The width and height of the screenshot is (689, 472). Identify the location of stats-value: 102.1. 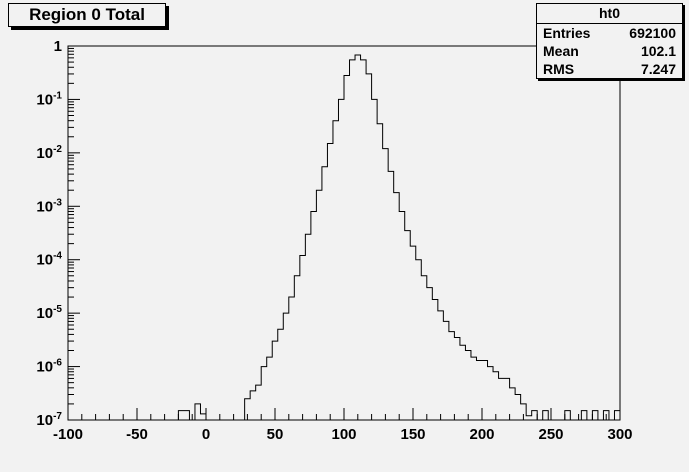
(658, 51).